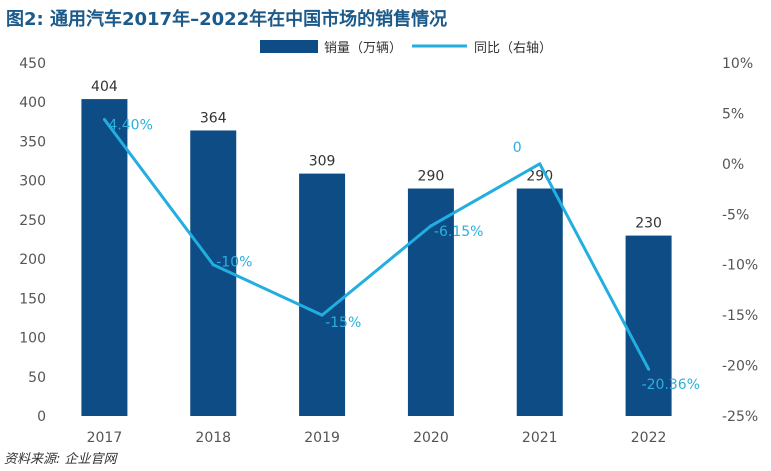 This screenshot has width=771, height=471. I want to click on bar-2020, so click(430, 302).